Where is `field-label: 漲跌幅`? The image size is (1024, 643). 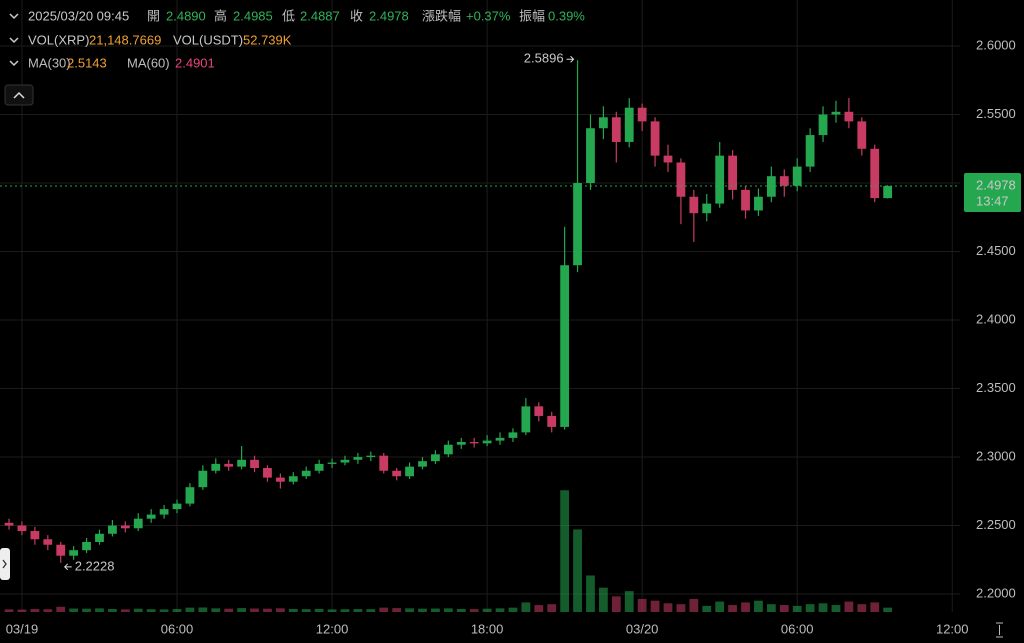 field-label: 漲跌幅 is located at coordinates (441, 15).